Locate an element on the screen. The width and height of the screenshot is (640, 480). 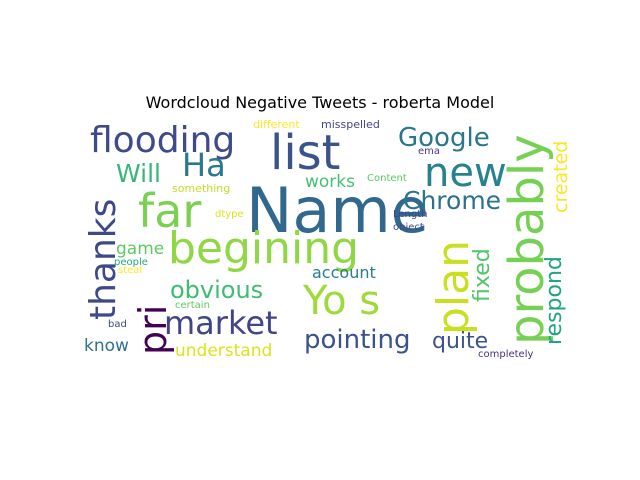
word: Chrome is located at coordinates (452, 200).